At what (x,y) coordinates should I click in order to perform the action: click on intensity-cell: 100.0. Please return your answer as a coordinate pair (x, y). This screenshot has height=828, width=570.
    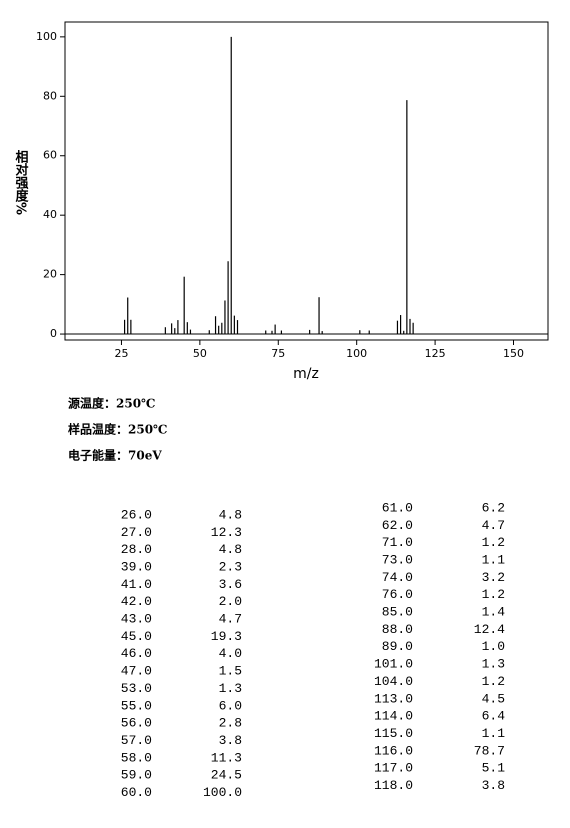
    Looking at the image, I should click on (222, 792).